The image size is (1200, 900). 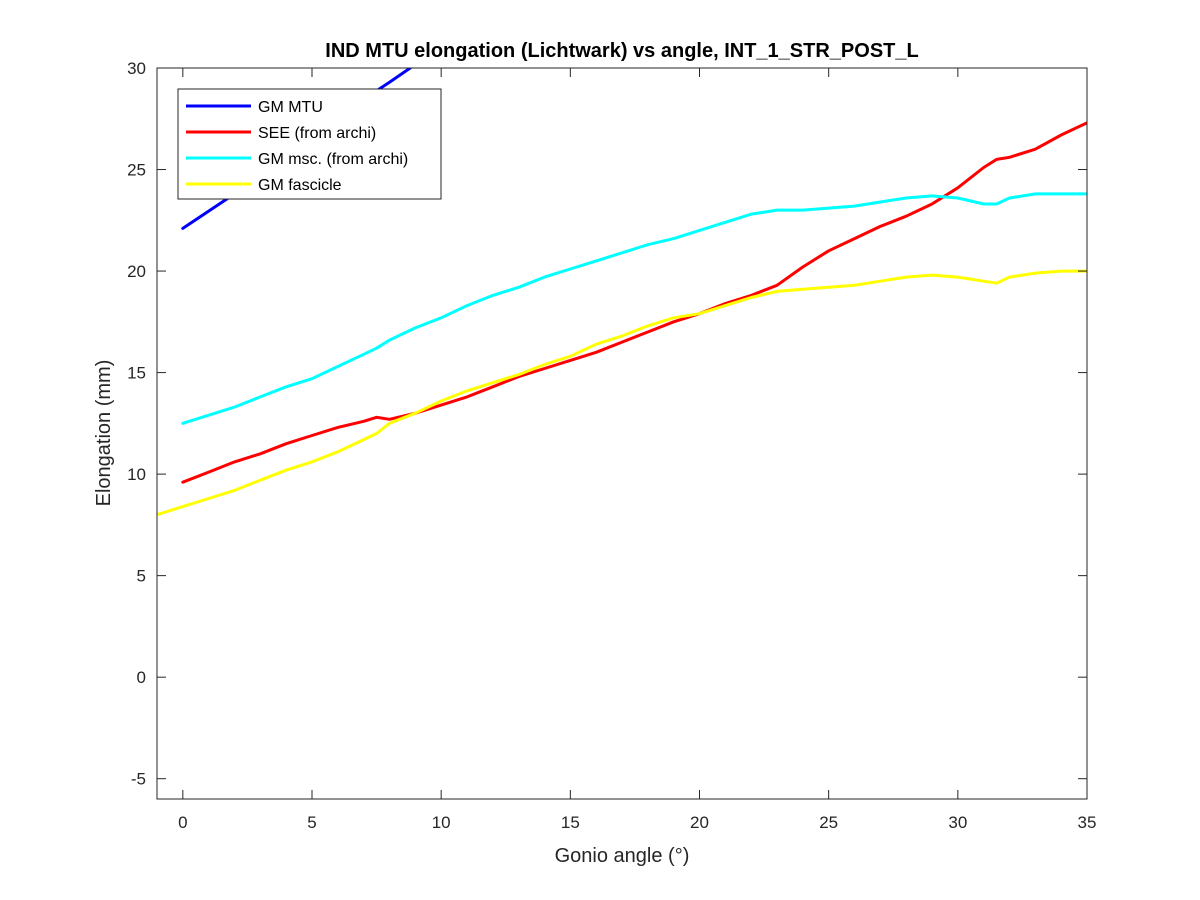 I want to click on x-tick-label: 5, so click(x=311, y=822).